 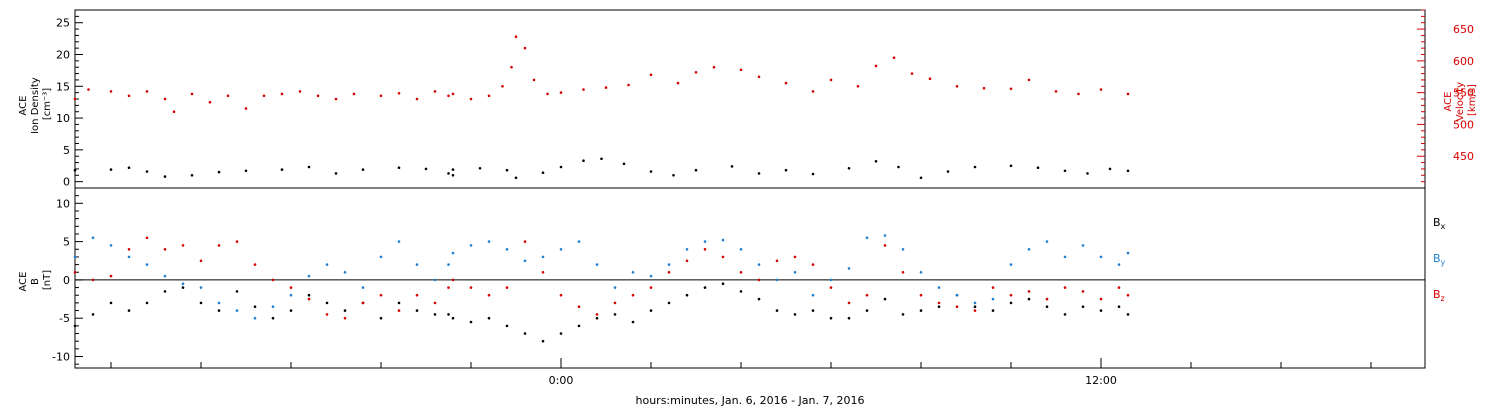 I want to click on field-axis-title: ACE B [nT], so click(x=35, y=279).